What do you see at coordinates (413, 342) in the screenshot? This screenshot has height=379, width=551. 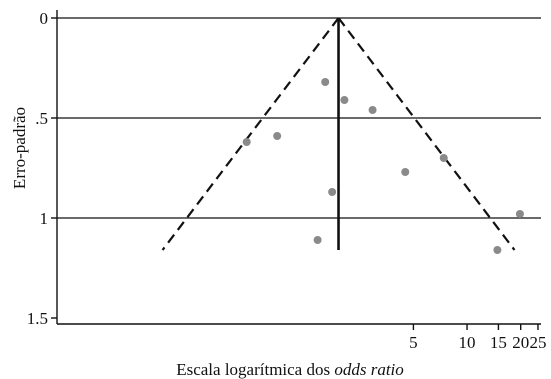 I see `x-tick-label: 5` at bounding box center [413, 342].